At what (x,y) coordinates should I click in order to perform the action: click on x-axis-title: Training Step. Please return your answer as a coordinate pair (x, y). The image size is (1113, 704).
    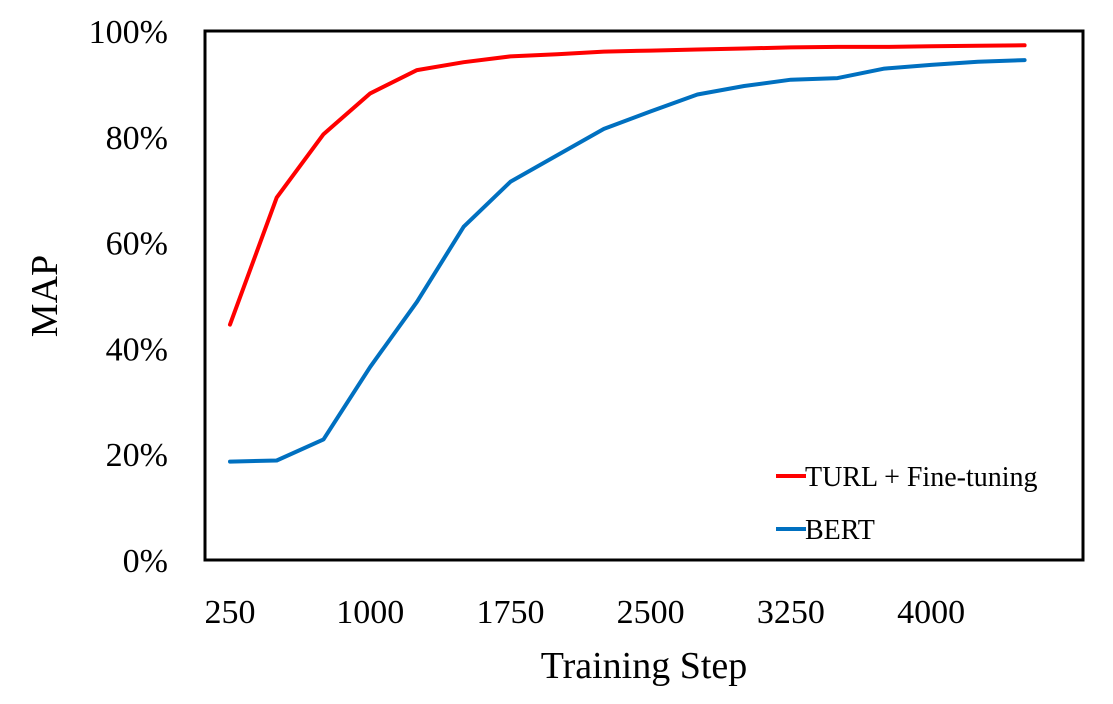
    Looking at the image, I should click on (644, 666).